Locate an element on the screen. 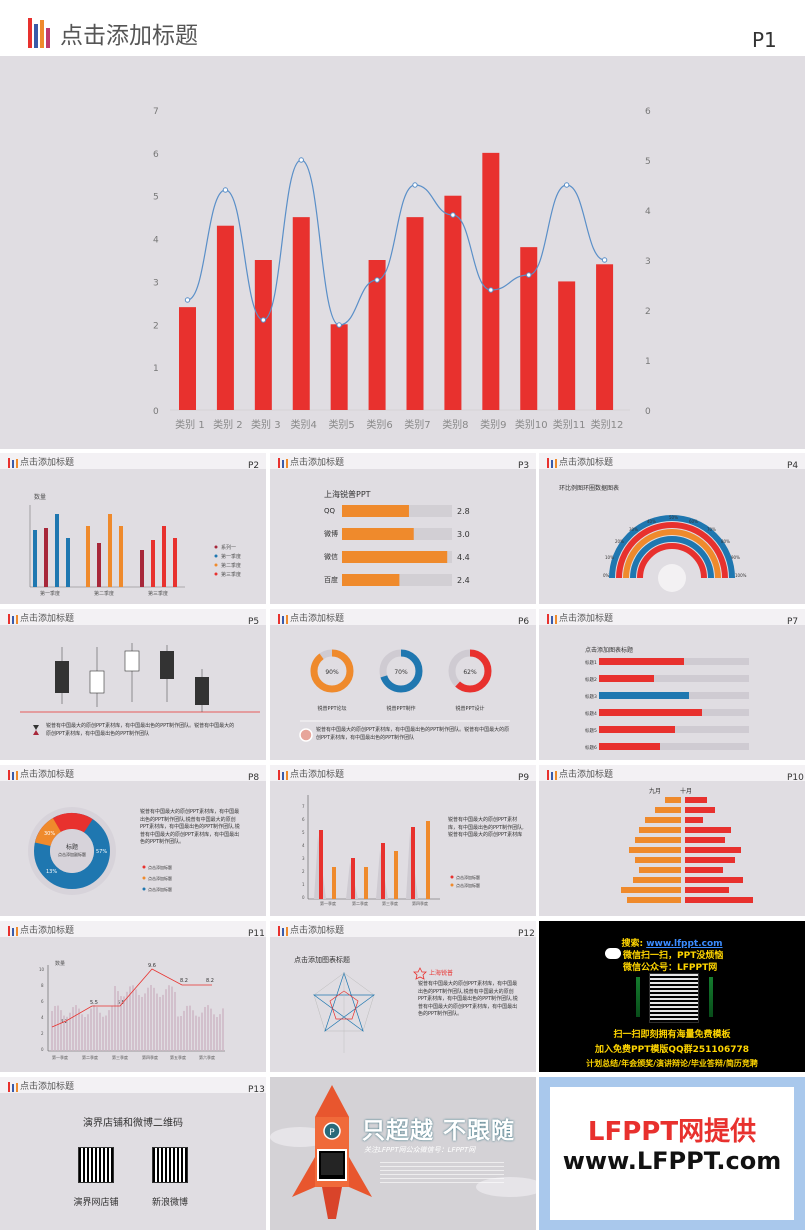 Image resolution: width=805 pixels, height=1230 pixels. bar-value: 2.8 is located at coordinates (463, 511).